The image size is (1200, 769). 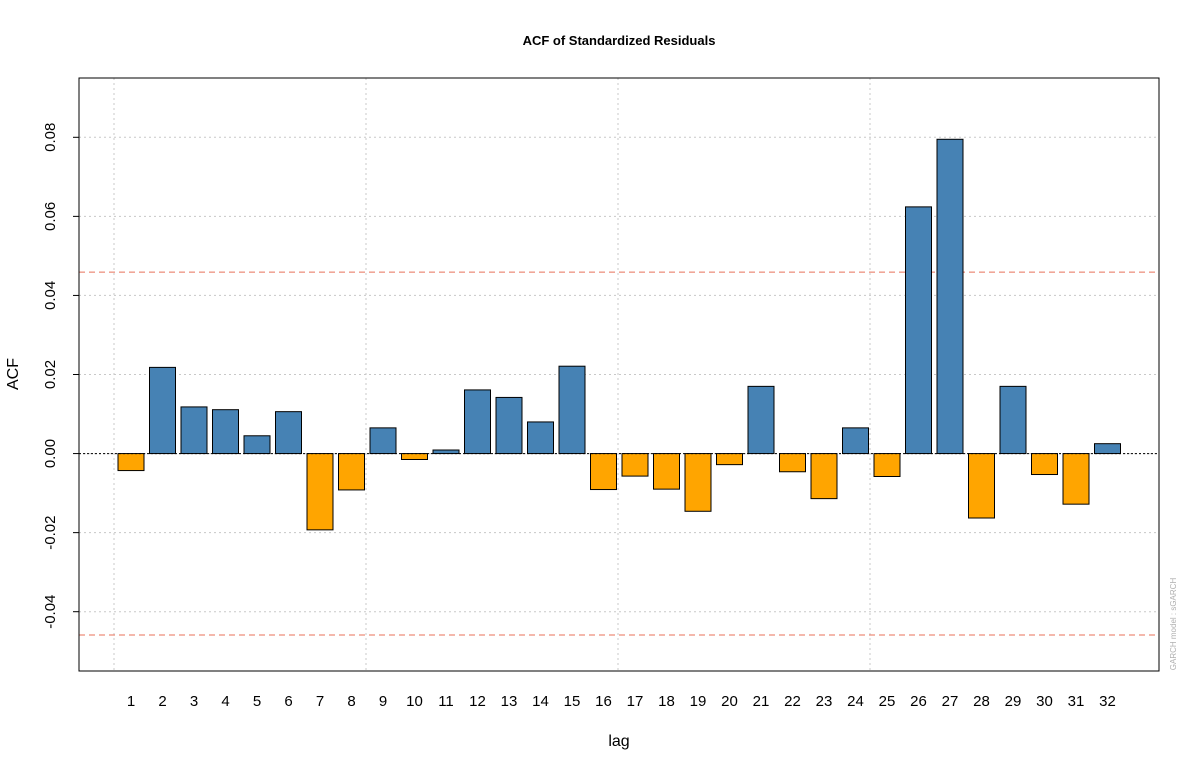 What do you see at coordinates (509, 701) in the screenshot?
I see `x-tick-label: 13` at bounding box center [509, 701].